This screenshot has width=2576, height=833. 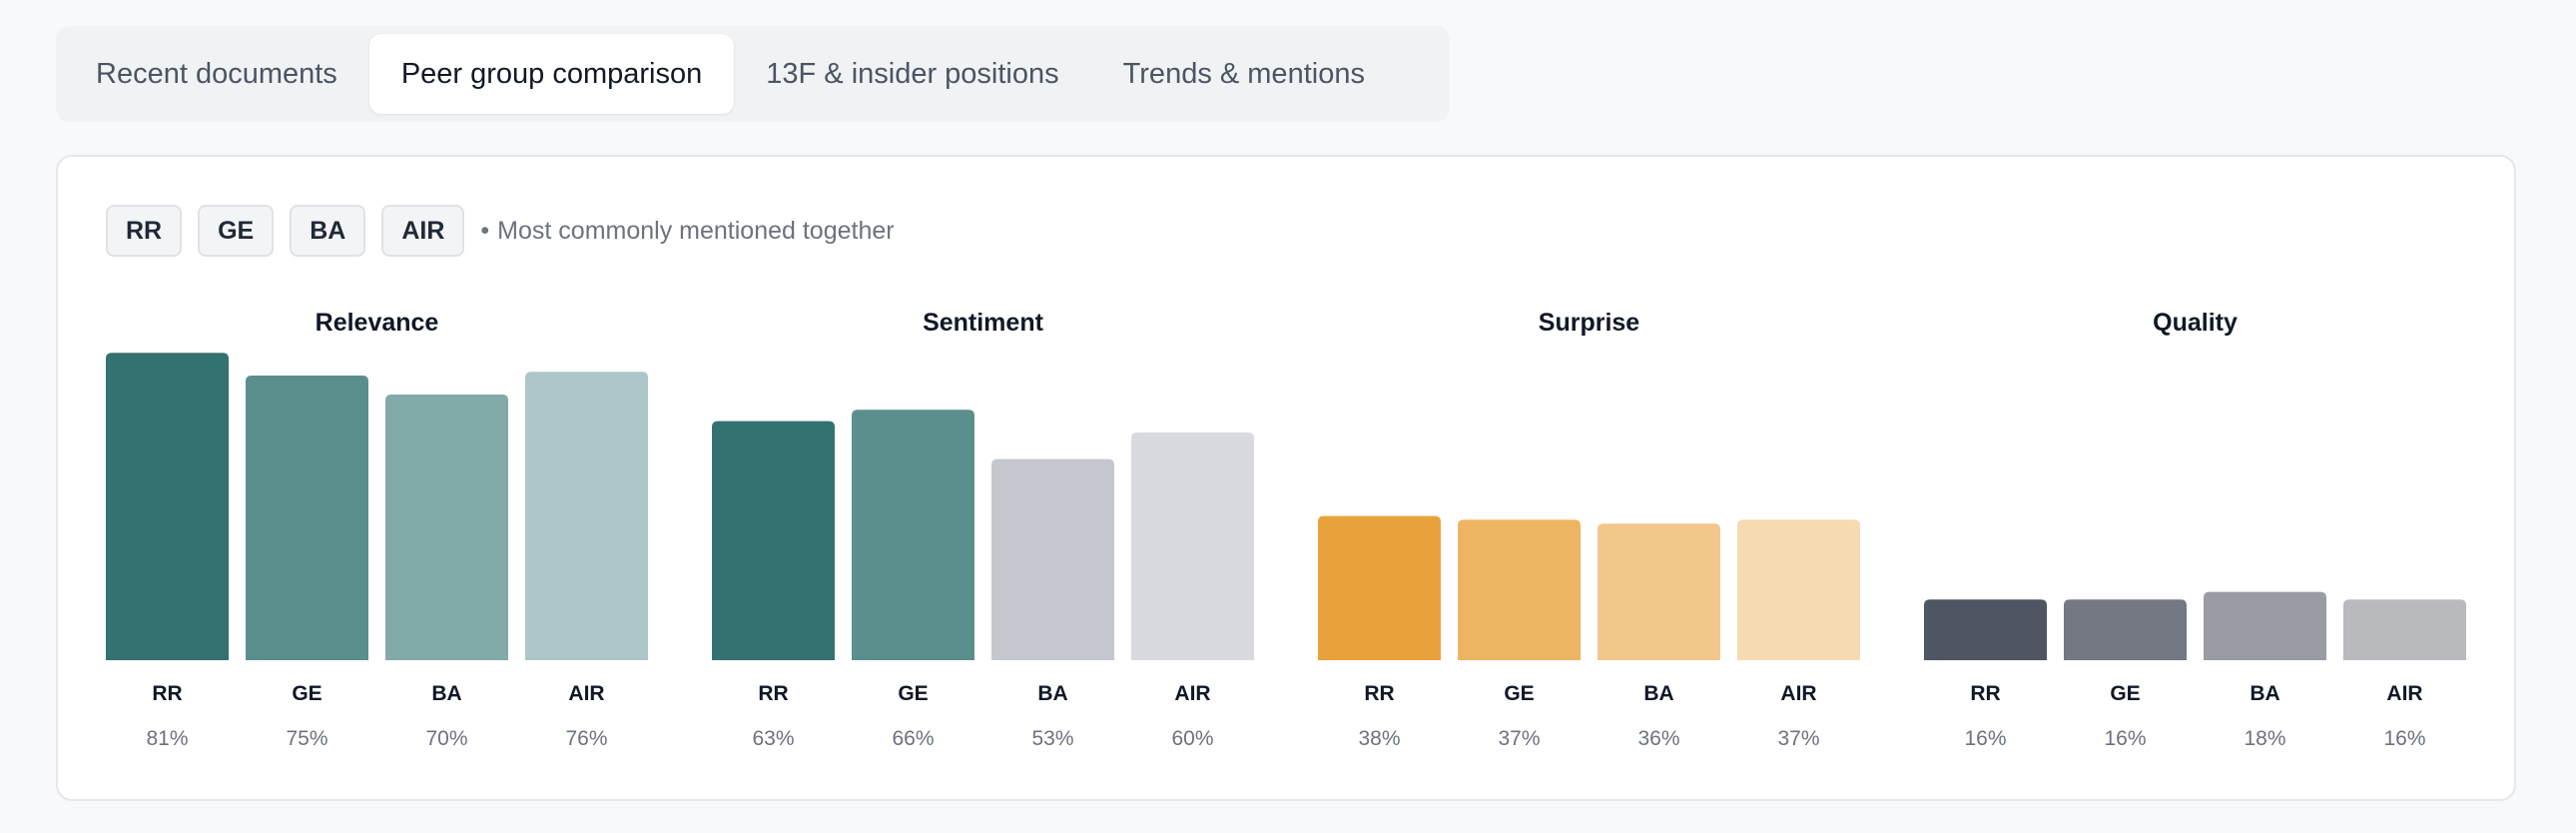 I want to click on bar-surprise-rr, so click(x=1380, y=587).